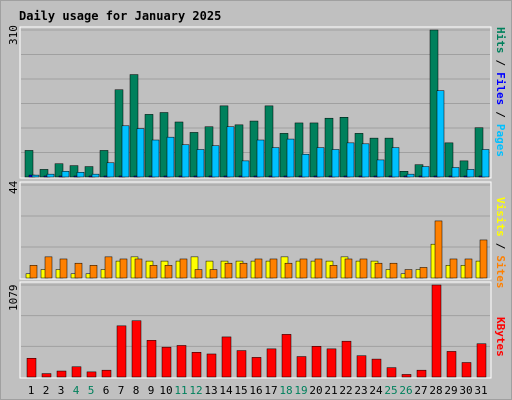  What do you see at coordinates (13, 187) in the screenshot?
I see `y-max-label-mid: 44` at bounding box center [13, 187].